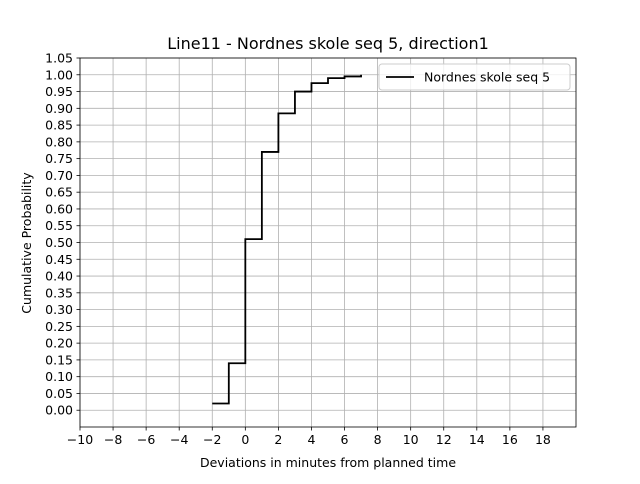  Describe the element at coordinates (59, 276) in the screenshot. I see `y-tick-label: 0.40` at that location.